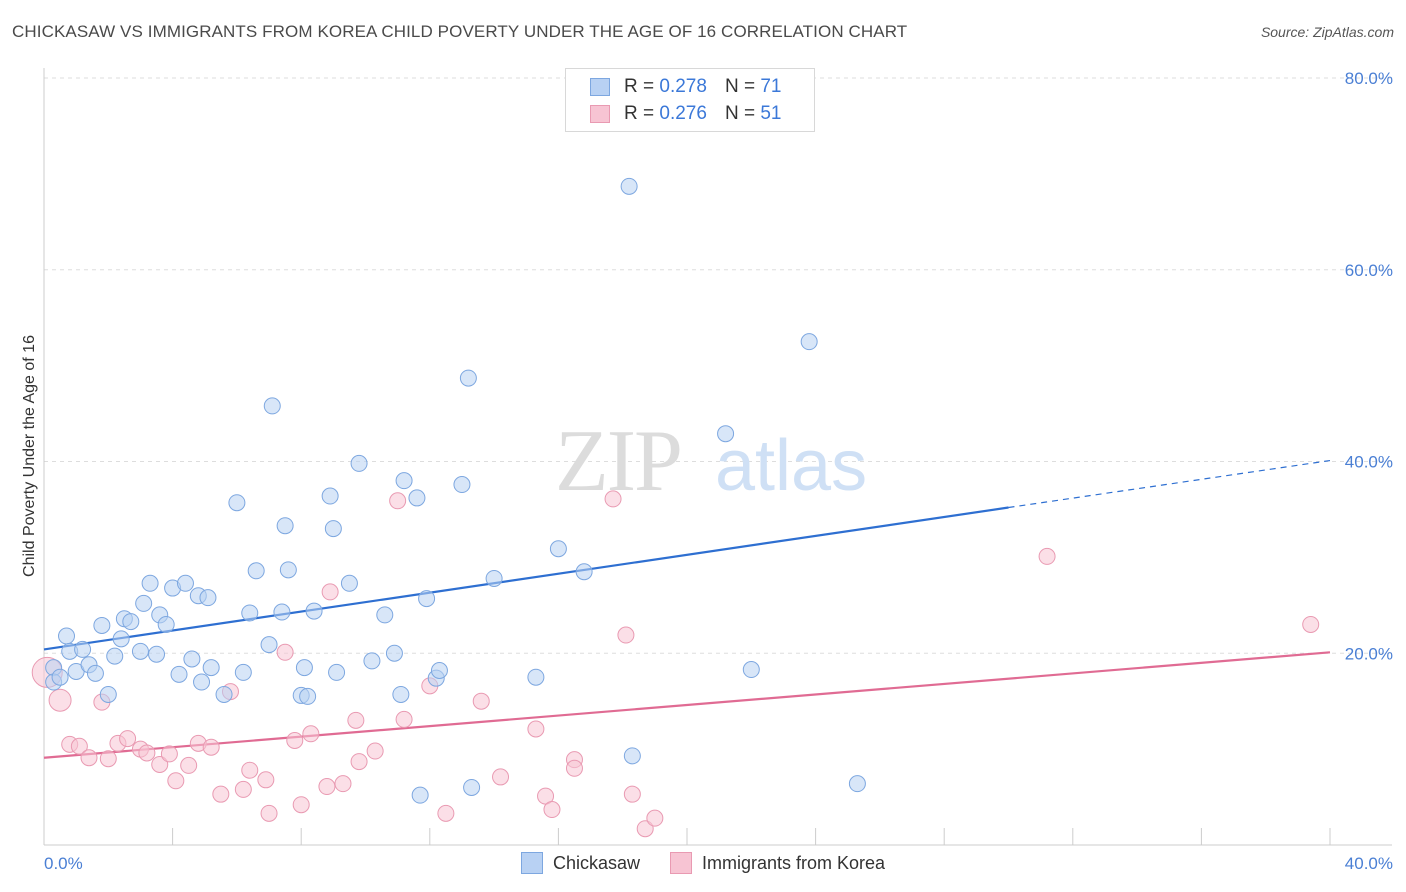 This screenshot has height=892, width=1406. I want to click on y-tick-label: 60.0%, so click(1369, 270).